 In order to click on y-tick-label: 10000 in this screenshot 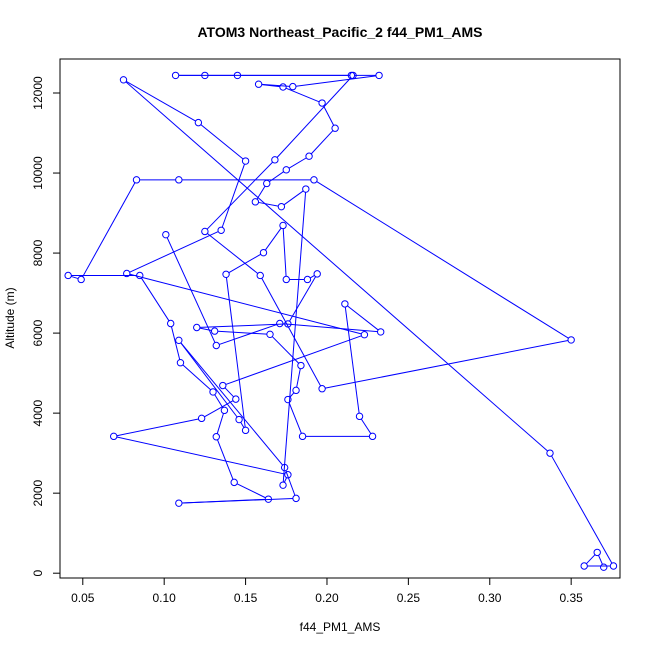, I will do `click(38, 173)`.